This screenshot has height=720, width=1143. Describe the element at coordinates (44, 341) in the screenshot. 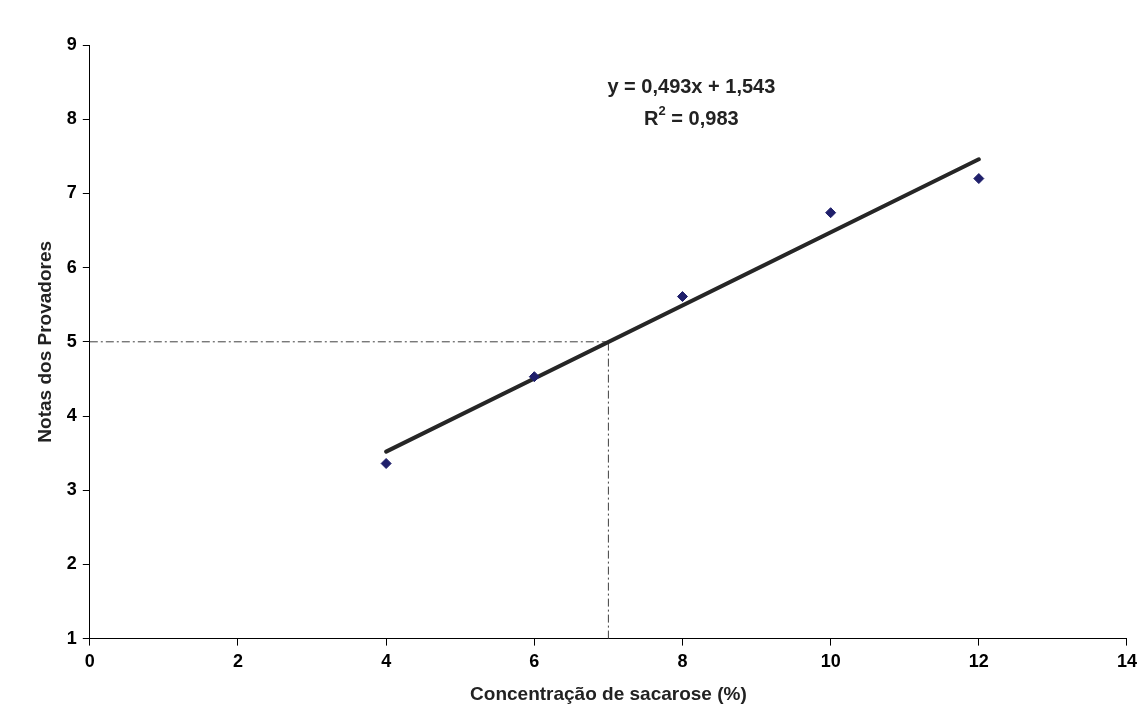

I see `y-axis-title: Notas dos Provadores` at that location.